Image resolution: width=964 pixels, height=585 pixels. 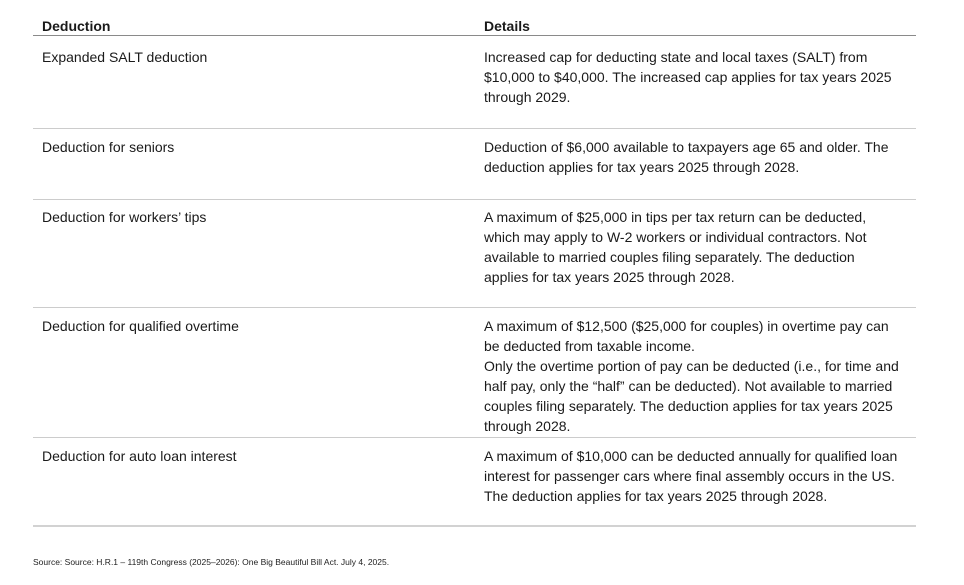 I want to click on column-header-deduction: Deduction, so click(x=76, y=26).